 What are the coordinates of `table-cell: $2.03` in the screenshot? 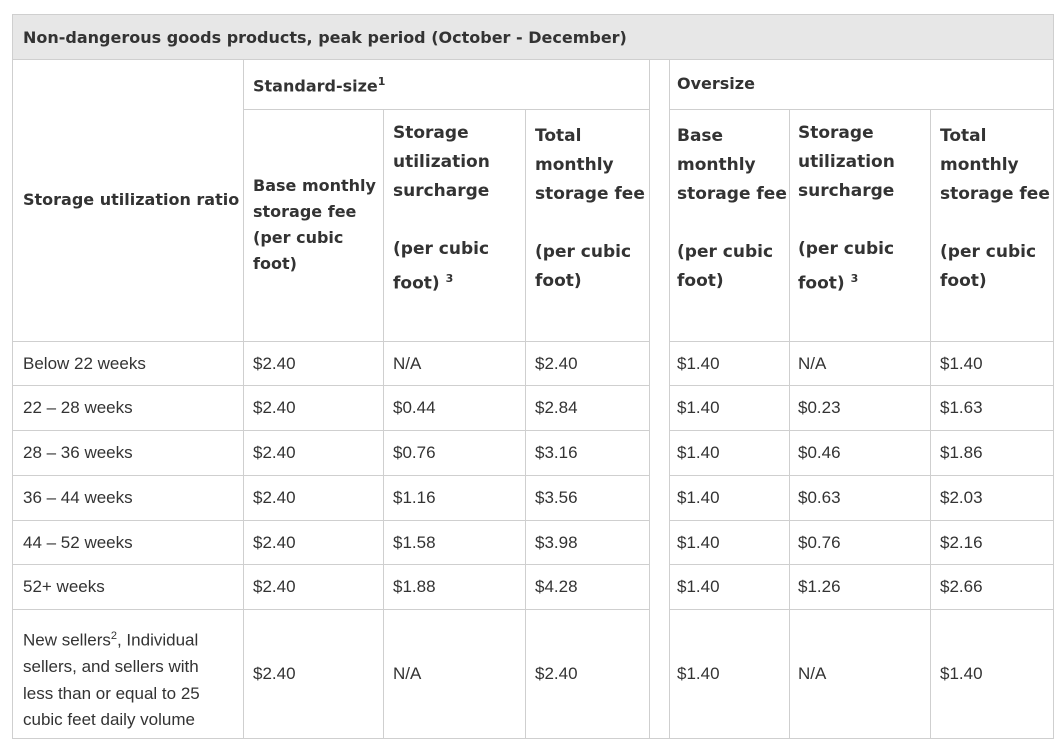 It's located at (961, 497).